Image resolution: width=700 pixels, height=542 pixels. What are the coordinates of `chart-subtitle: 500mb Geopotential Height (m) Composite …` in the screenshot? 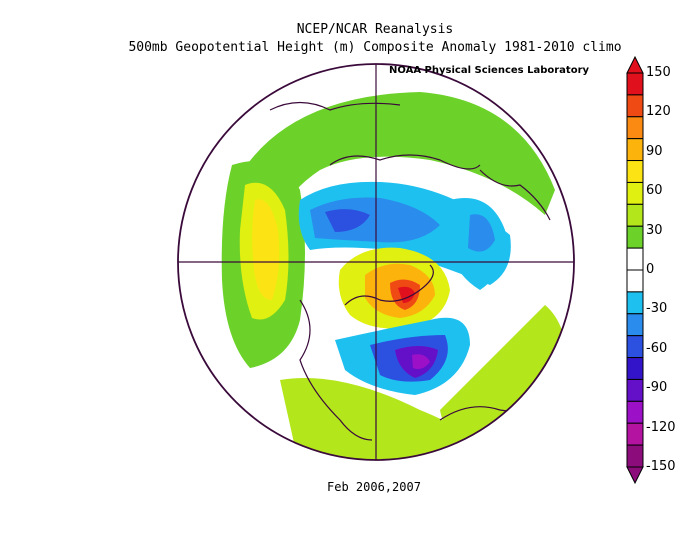 It's located at (375, 47).